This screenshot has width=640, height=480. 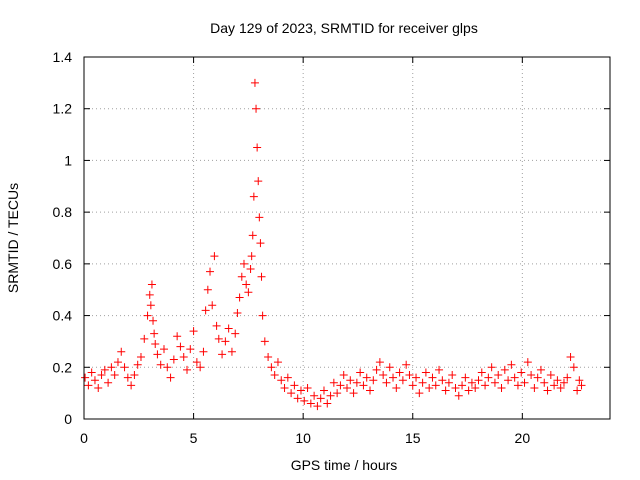 What do you see at coordinates (523, 438) in the screenshot?
I see `x-tick-label: 20` at bounding box center [523, 438].